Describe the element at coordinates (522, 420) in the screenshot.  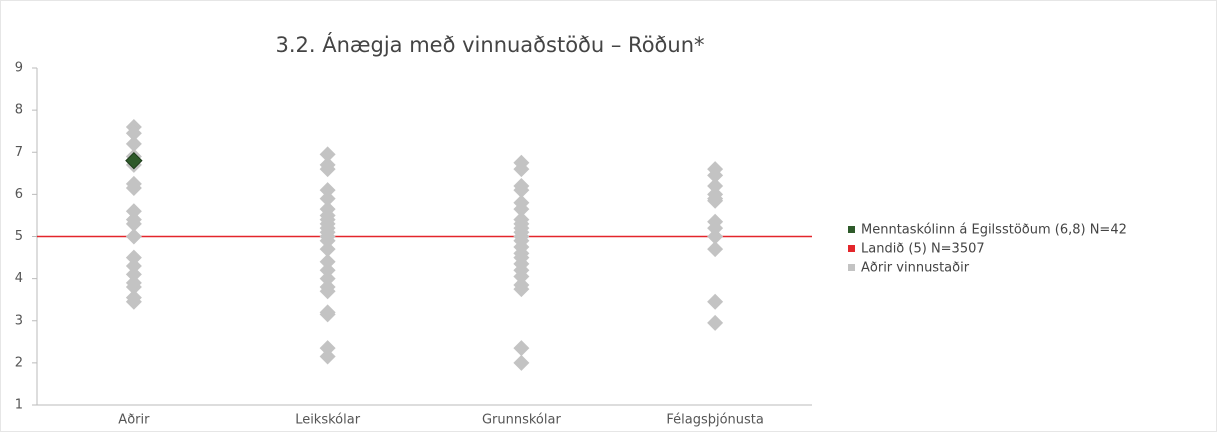
I see `x-tick-label: Grunnskólar` at that location.